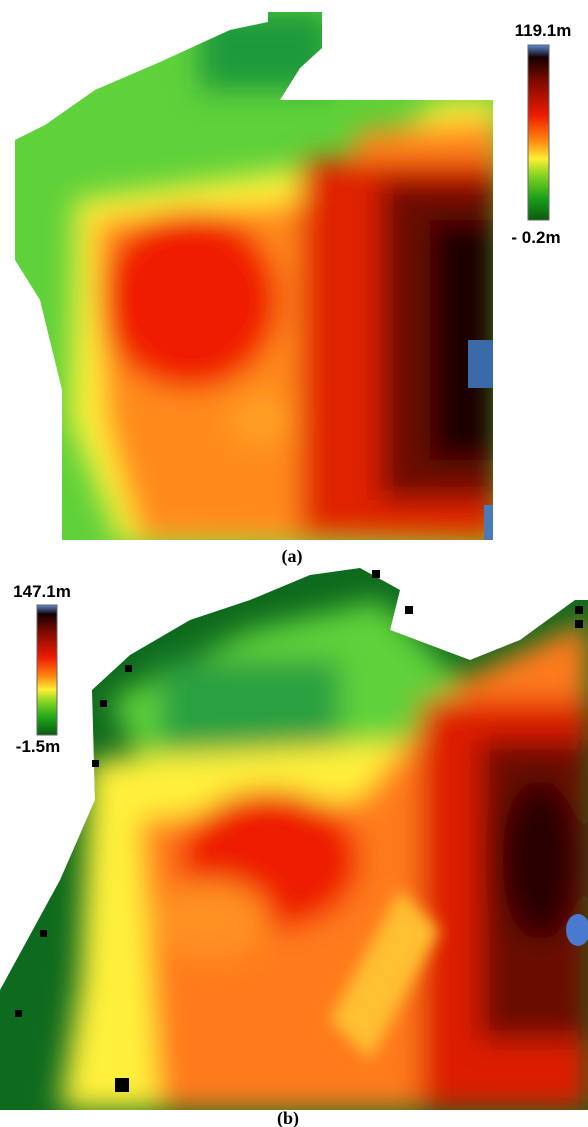 Image resolution: width=588 pixels, height=1127 pixels. Describe the element at coordinates (292, 556) in the screenshot. I see `caption: (a)` at that location.